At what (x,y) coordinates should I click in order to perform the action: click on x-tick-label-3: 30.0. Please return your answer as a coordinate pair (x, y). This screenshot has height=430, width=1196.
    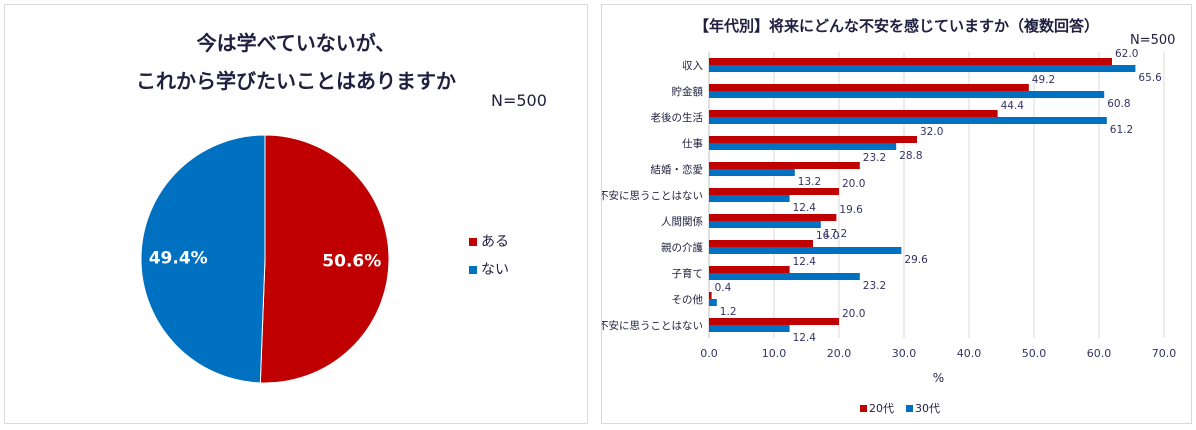
    Looking at the image, I should click on (904, 353).